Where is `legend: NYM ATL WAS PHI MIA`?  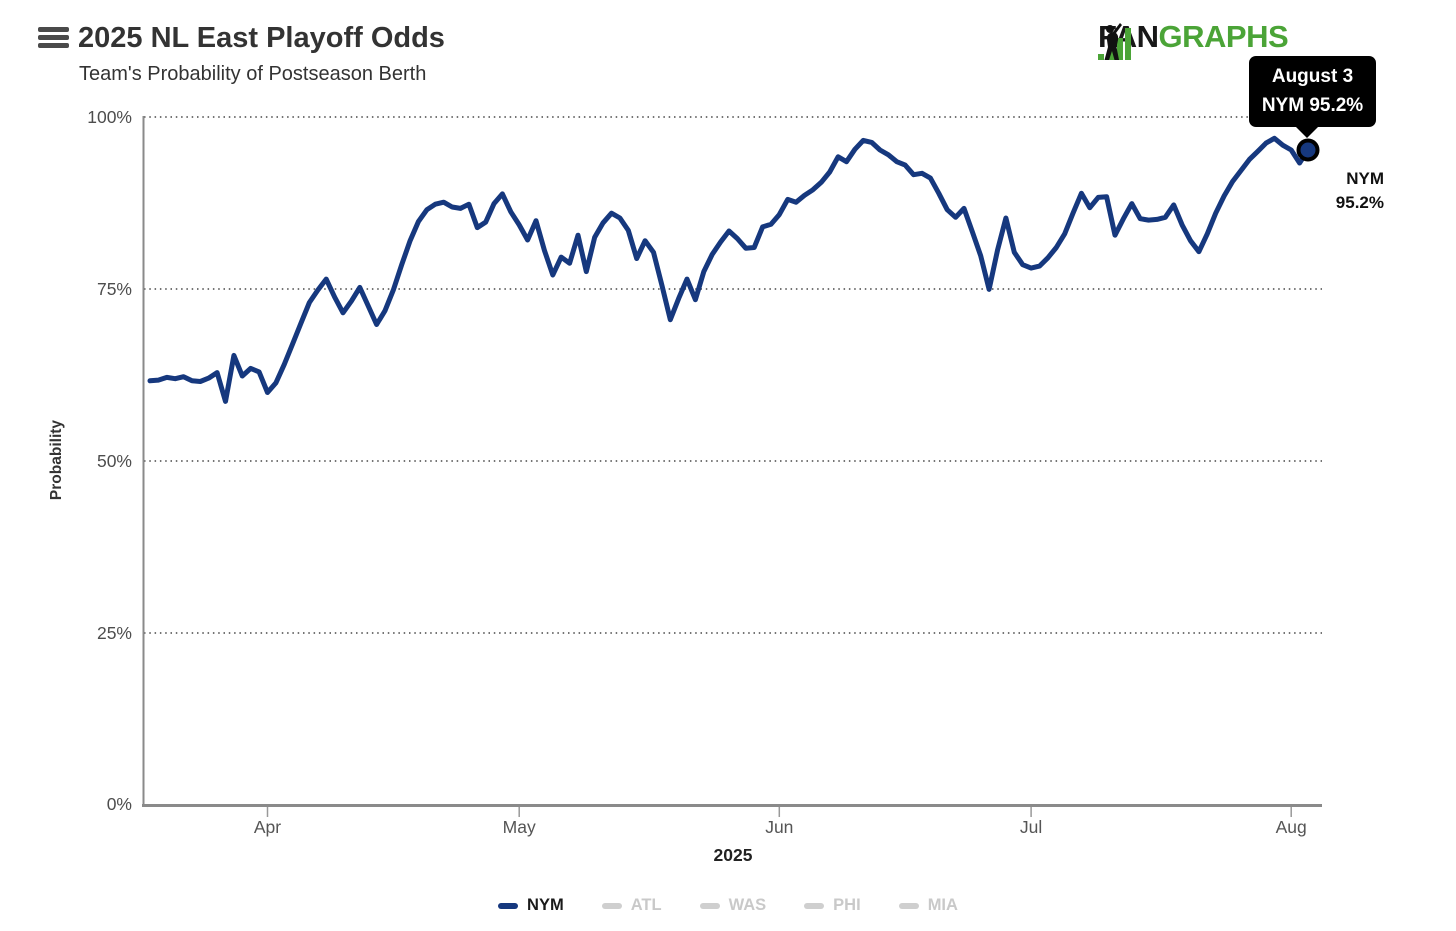
legend: NYM ATL WAS PHI MIA is located at coordinates (728, 905).